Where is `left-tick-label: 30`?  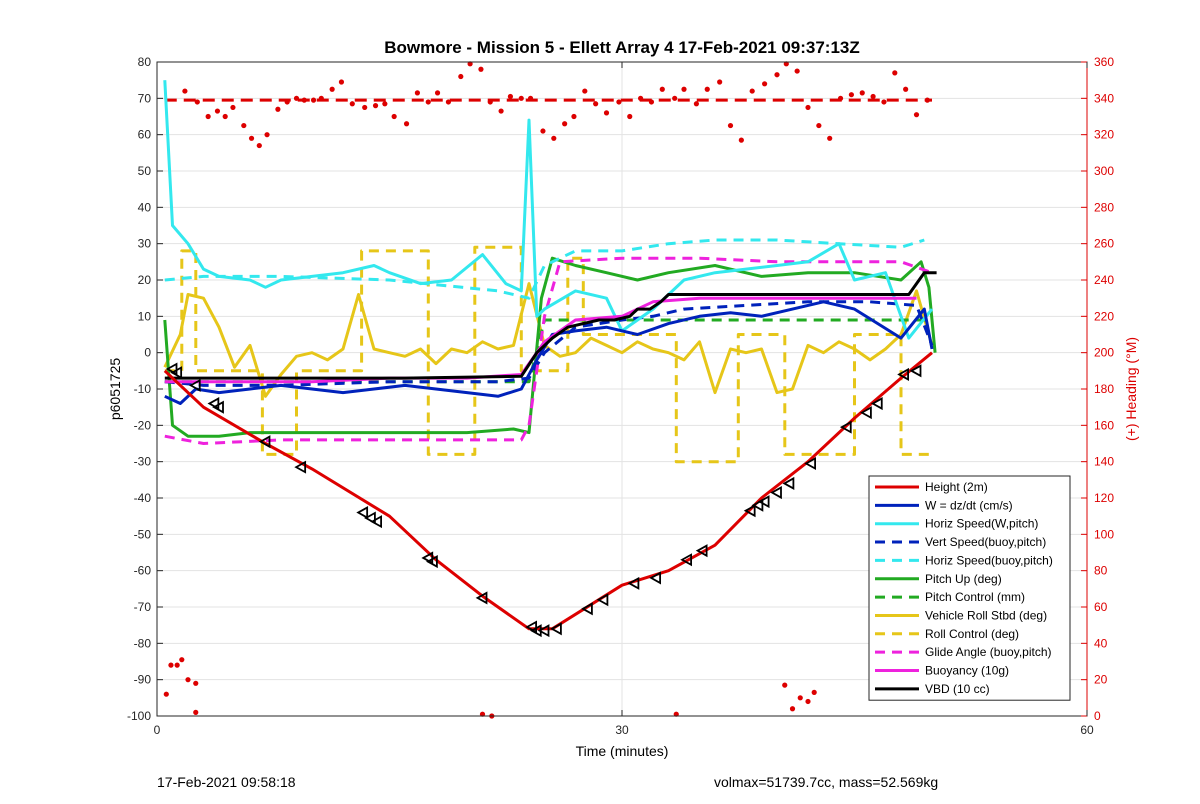 left-tick-label: 30 is located at coordinates (145, 244).